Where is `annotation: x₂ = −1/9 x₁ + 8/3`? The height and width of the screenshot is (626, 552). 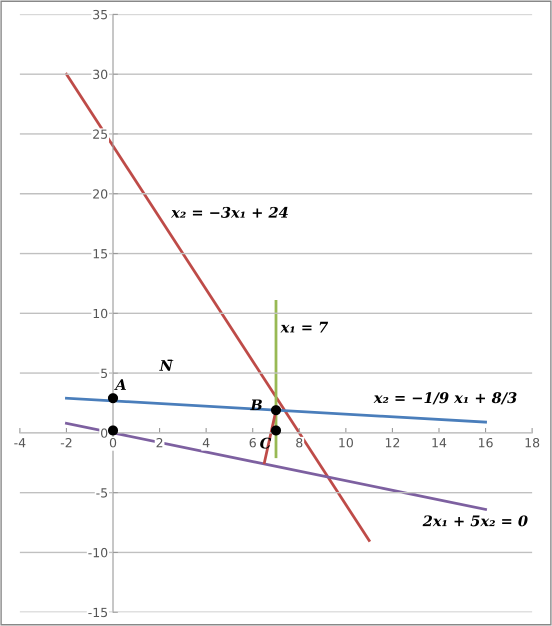
annotation: x₂ = −1/9 x₁ + 8/3 is located at coordinates (445, 398).